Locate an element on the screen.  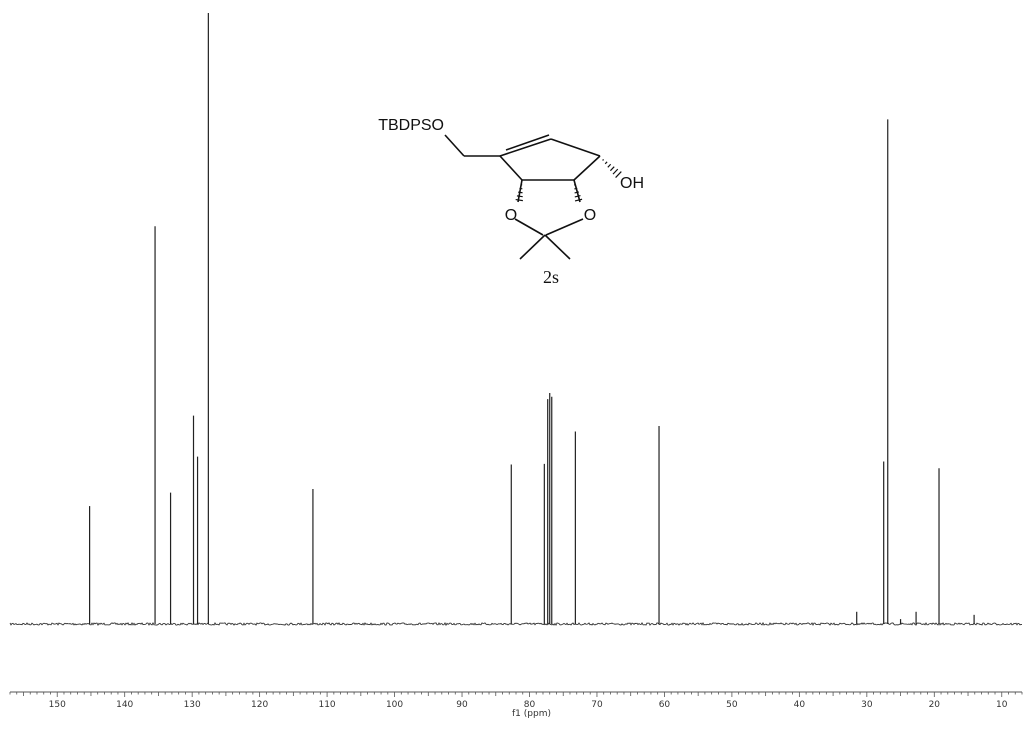
baseline-trace is located at coordinates (516, 624).